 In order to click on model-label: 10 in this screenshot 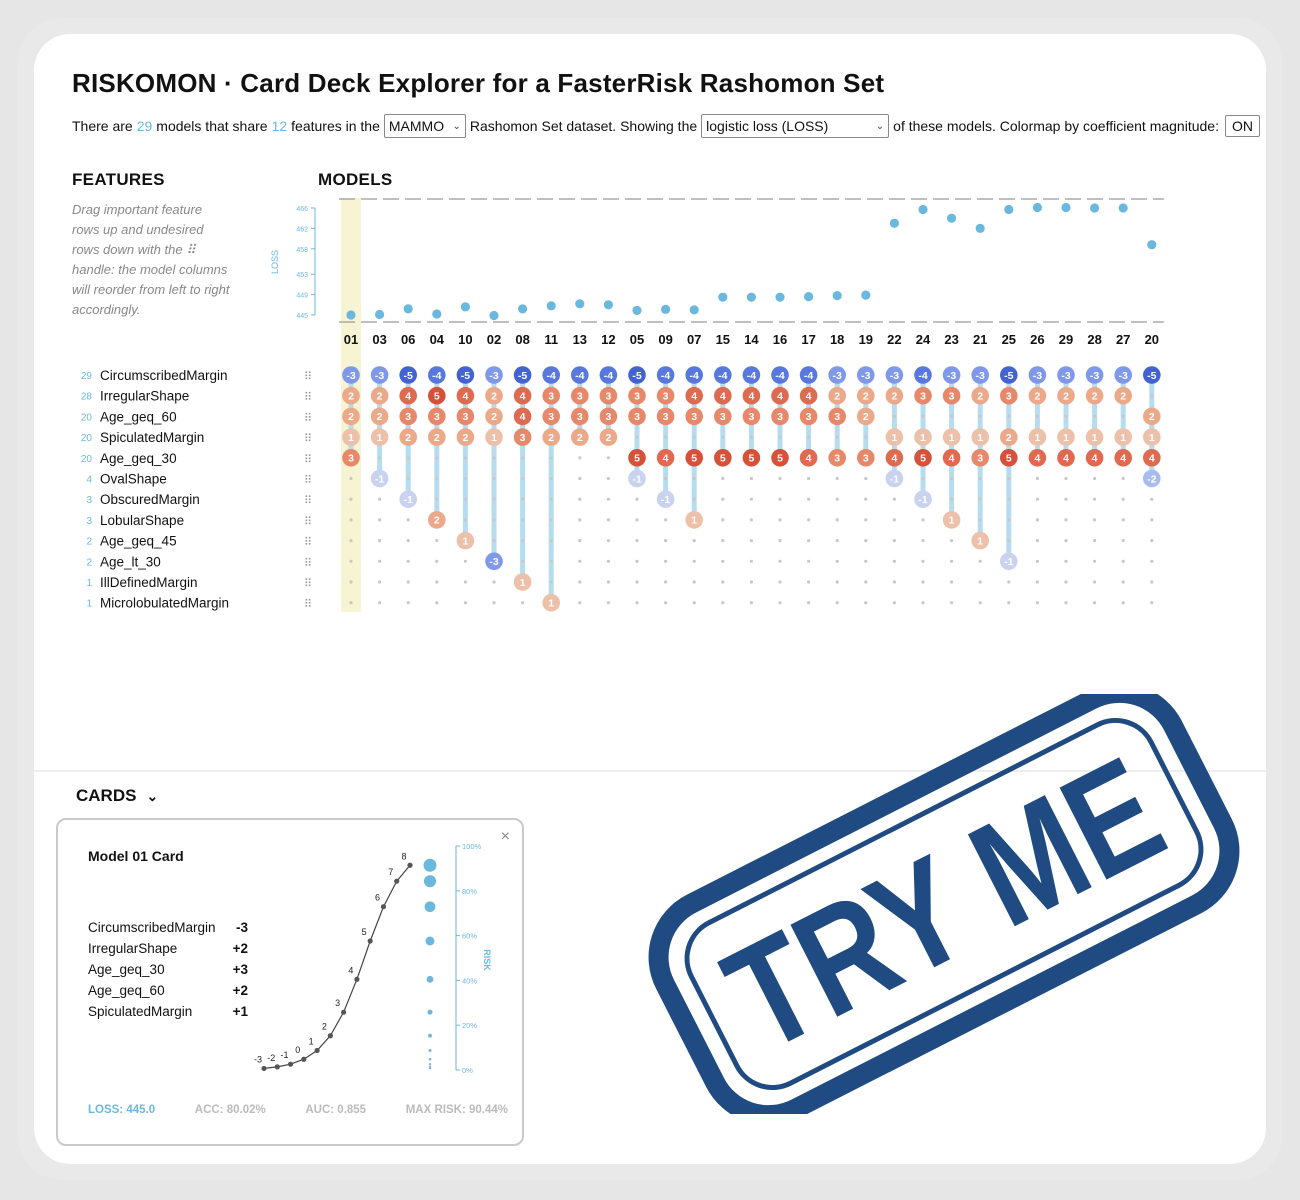, I will do `click(465, 339)`.